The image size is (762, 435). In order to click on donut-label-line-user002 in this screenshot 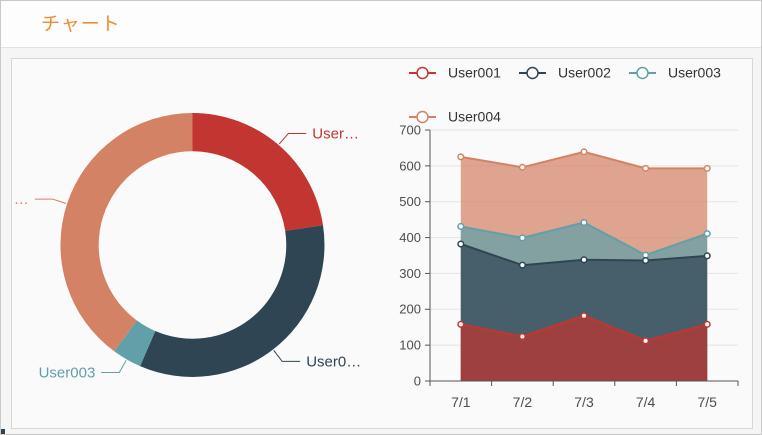, I will do `click(287, 355)`.